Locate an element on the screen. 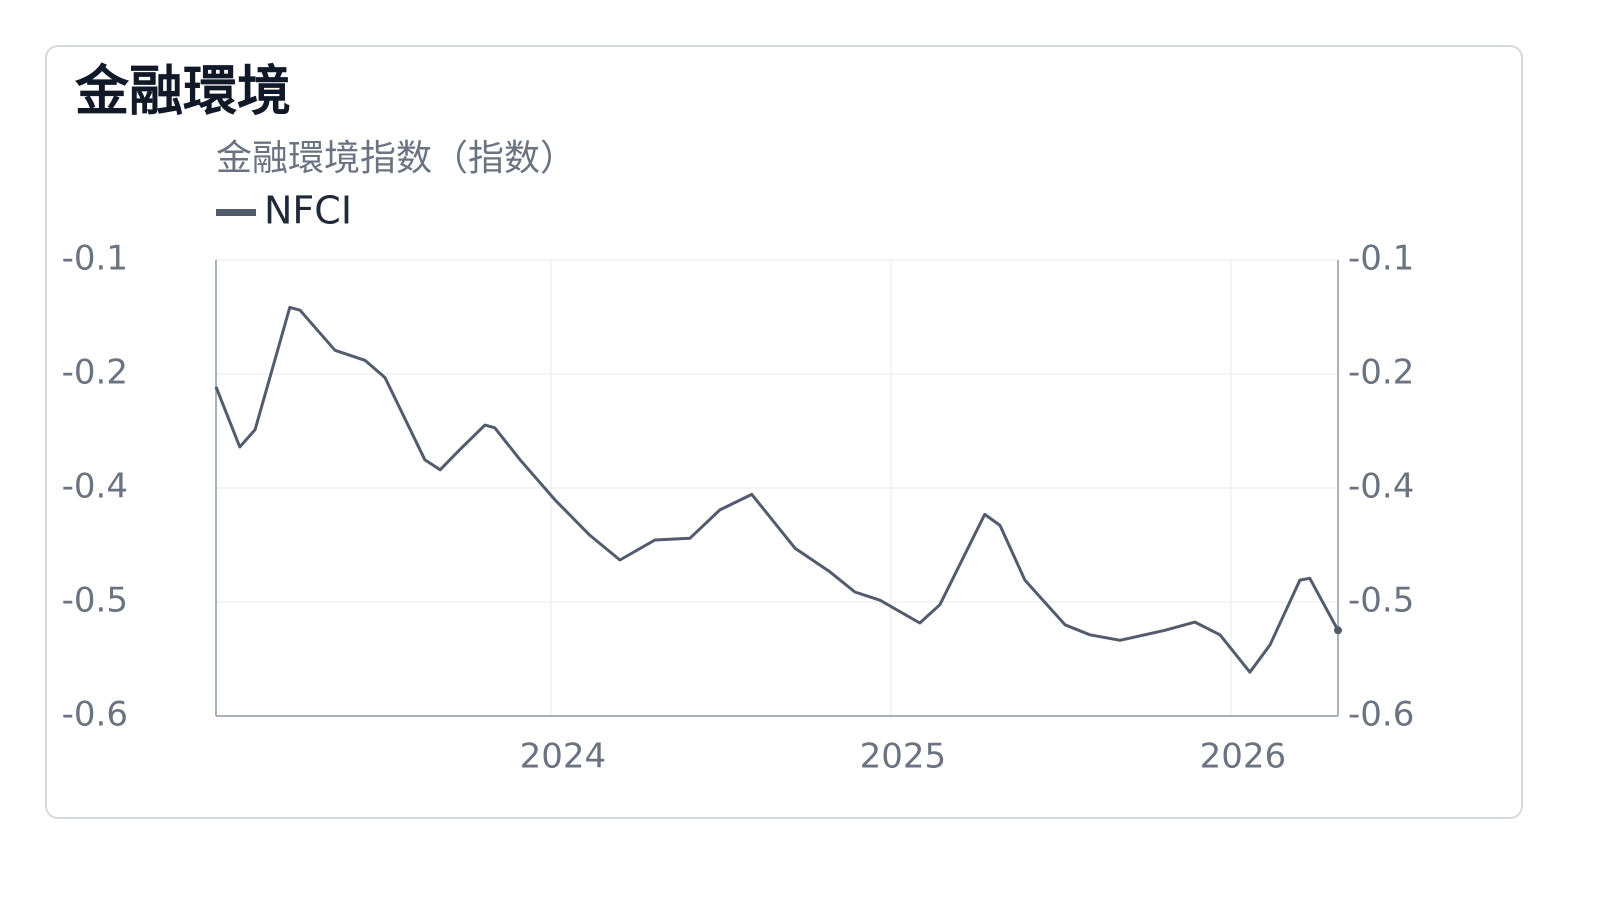 Image resolution: width=1600 pixels, height=900 pixels. y-tick-label: -0.4 is located at coordinates (95, 487).